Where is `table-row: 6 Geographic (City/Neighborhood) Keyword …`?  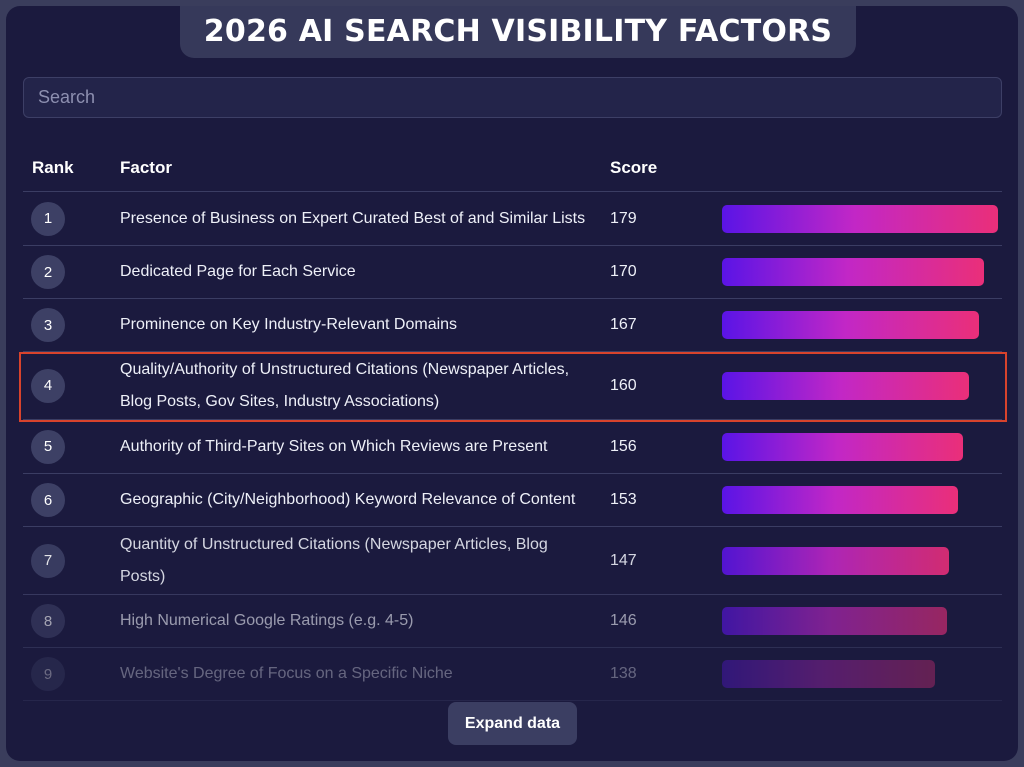 table-row: 6 Geographic (City/Neighborhood) Keyword … is located at coordinates (512, 500).